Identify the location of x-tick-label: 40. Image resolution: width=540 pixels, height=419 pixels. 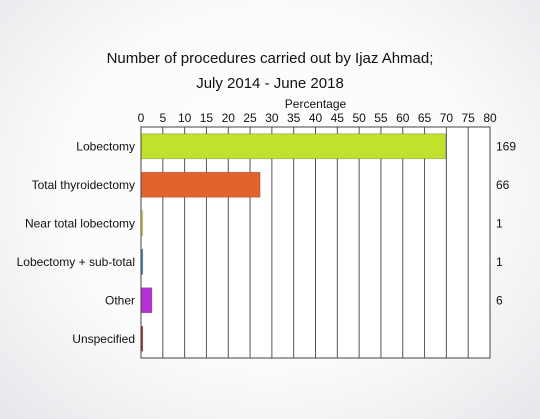
(316, 118).